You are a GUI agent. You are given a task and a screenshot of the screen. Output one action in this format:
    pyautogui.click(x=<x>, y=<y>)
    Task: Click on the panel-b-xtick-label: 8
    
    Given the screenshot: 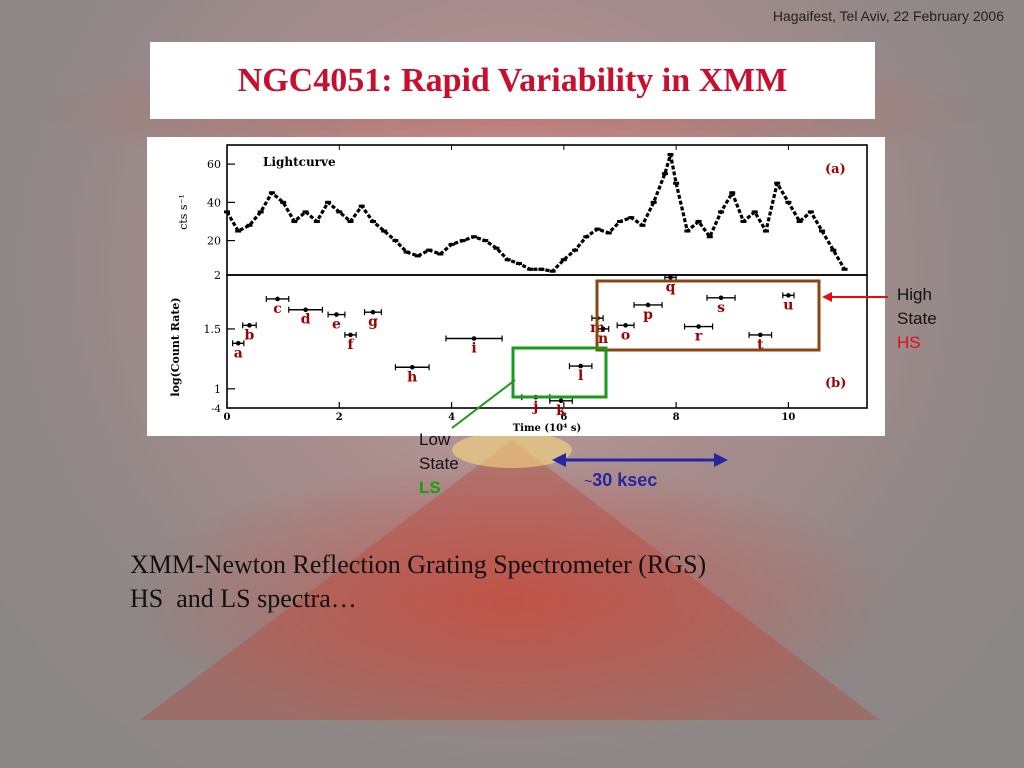 What is the action you would take?
    pyautogui.click(x=676, y=417)
    